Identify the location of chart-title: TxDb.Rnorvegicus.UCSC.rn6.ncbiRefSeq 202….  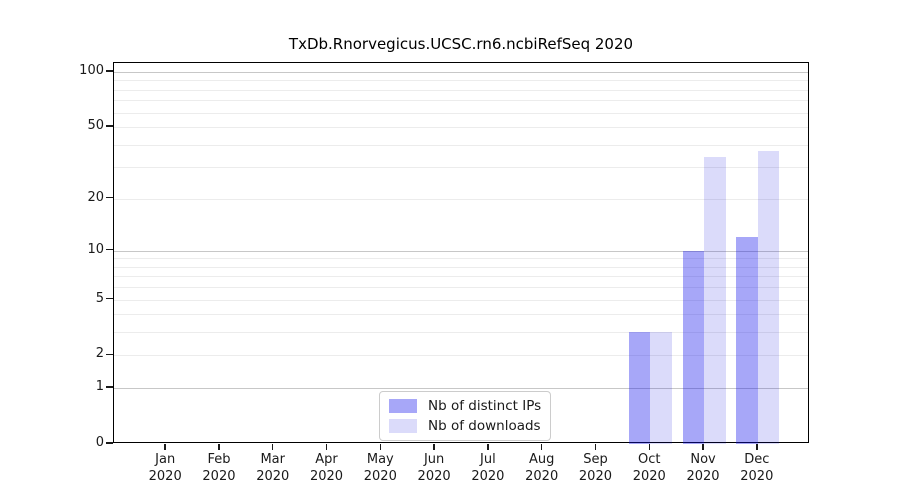
(461, 44).